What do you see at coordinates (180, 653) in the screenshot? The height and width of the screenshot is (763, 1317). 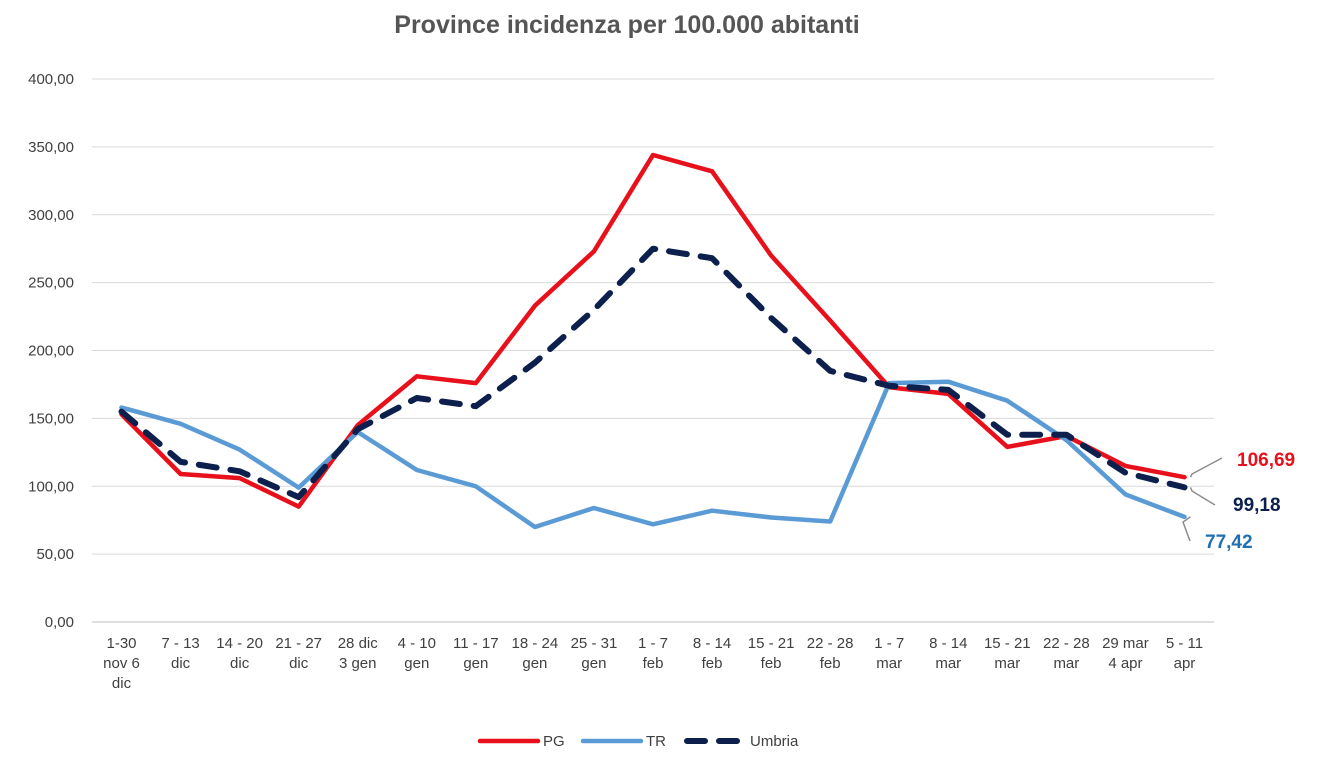 I see `x-tick-label: 7 - 13 dic` at bounding box center [180, 653].